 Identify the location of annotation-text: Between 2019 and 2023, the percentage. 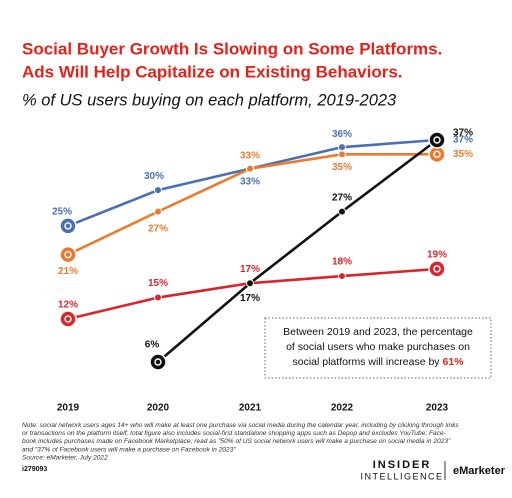
(378, 332).